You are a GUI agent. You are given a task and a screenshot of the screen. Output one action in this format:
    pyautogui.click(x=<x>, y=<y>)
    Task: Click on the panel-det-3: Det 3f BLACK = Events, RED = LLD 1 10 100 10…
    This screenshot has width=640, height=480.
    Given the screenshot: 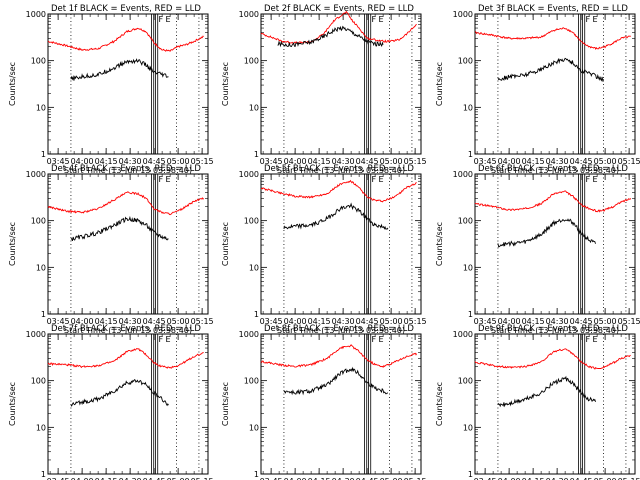 What is the action you would take?
    pyautogui.click(x=537, y=89)
    